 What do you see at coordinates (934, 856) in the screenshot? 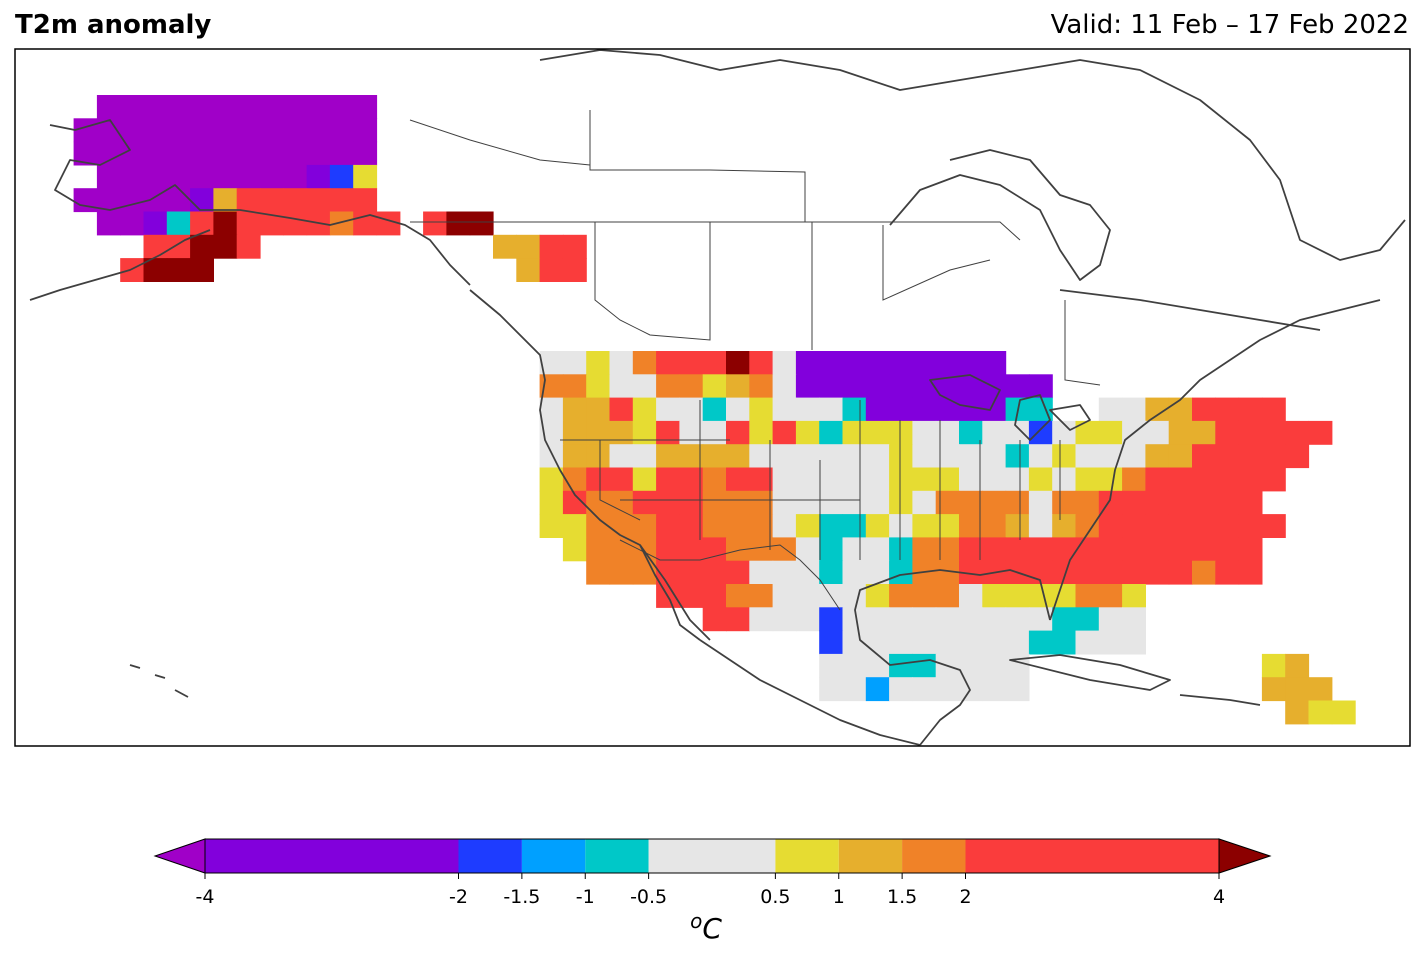
I see `colorbar-segment` at bounding box center [934, 856].